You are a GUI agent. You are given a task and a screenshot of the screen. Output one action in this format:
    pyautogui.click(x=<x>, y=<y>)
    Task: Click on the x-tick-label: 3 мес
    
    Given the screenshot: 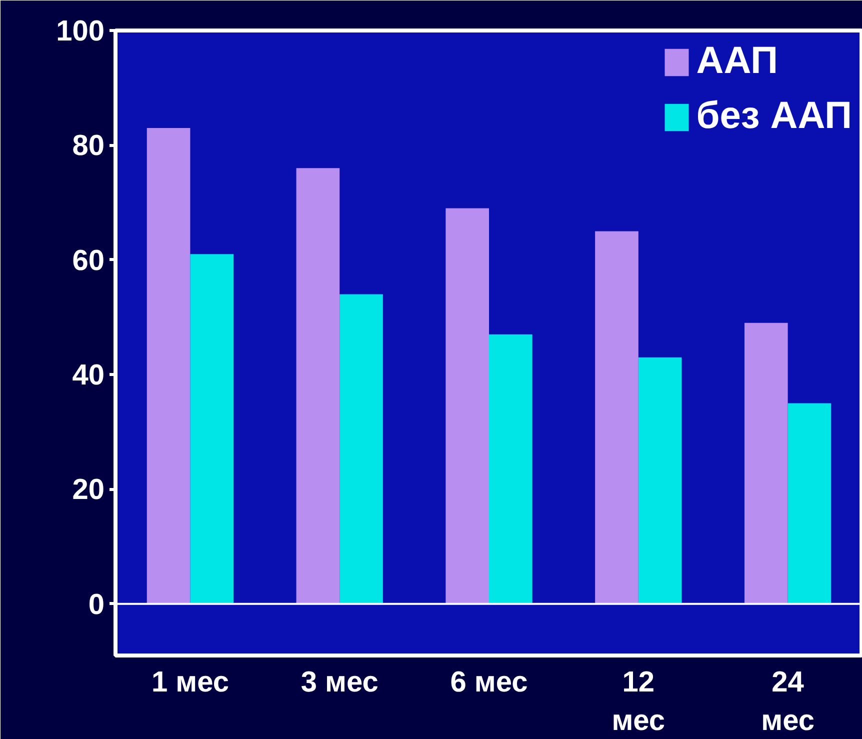 What is the action you would take?
    pyautogui.click(x=339, y=682)
    